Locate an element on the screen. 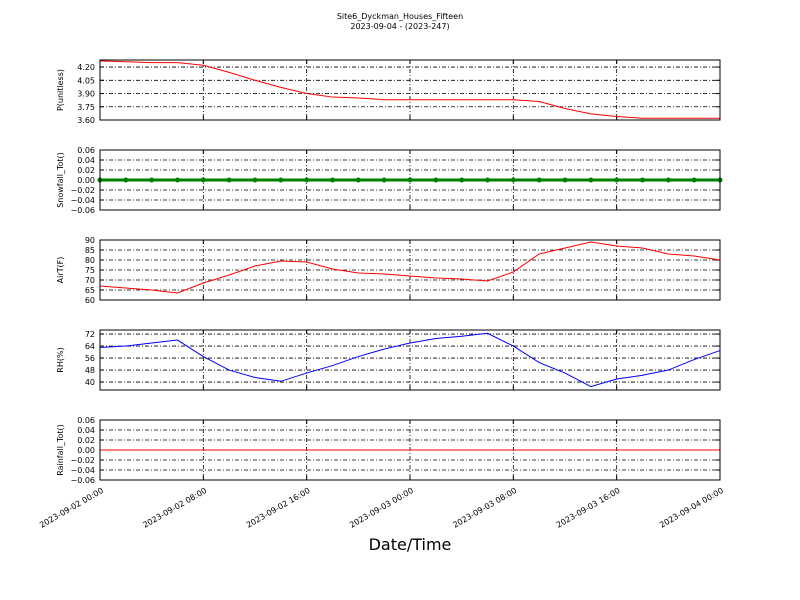 The width and height of the screenshot is (800, 600). y-tick-label: 48 is located at coordinates (90, 370).